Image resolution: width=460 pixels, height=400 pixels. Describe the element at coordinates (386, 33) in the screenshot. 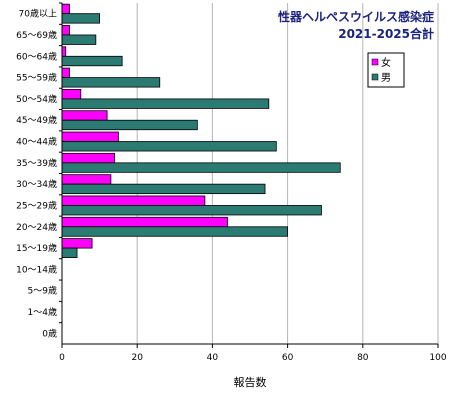

I see `chart-subtitle: 2021-2025合計` at that location.